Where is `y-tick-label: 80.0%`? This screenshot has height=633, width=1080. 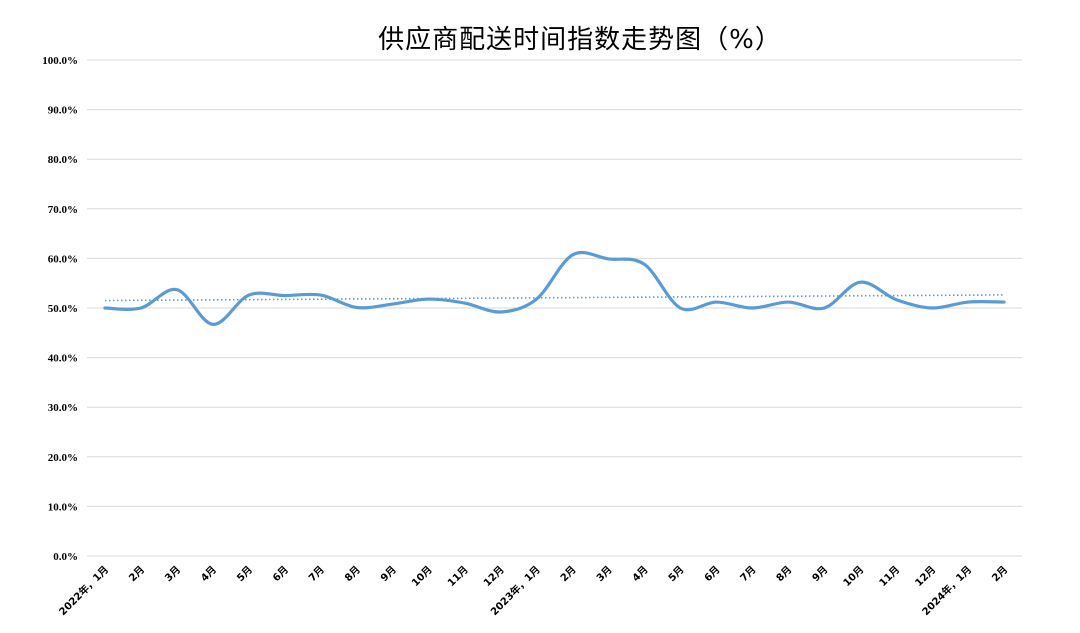 y-tick-label: 80.0% is located at coordinates (63, 160).